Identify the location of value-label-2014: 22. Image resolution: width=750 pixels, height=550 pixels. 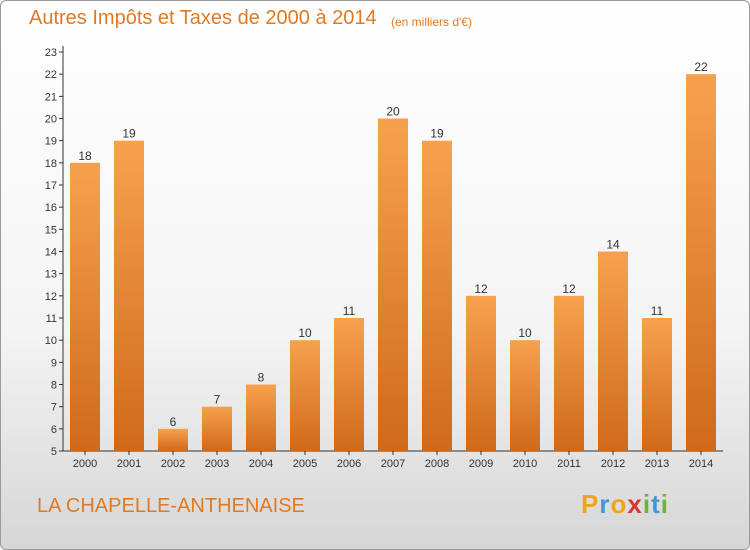
(701, 67).